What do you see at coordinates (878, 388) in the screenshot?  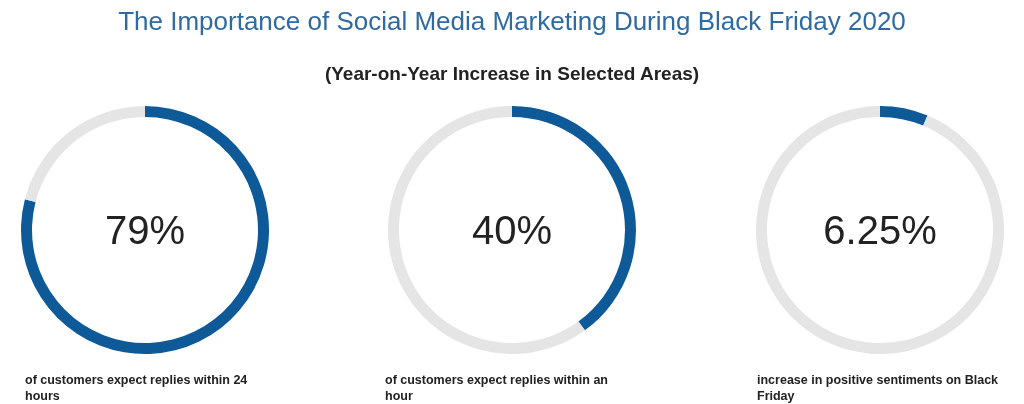 I see `text: increase in positive sentiments on Black Friday` at bounding box center [878, 388].